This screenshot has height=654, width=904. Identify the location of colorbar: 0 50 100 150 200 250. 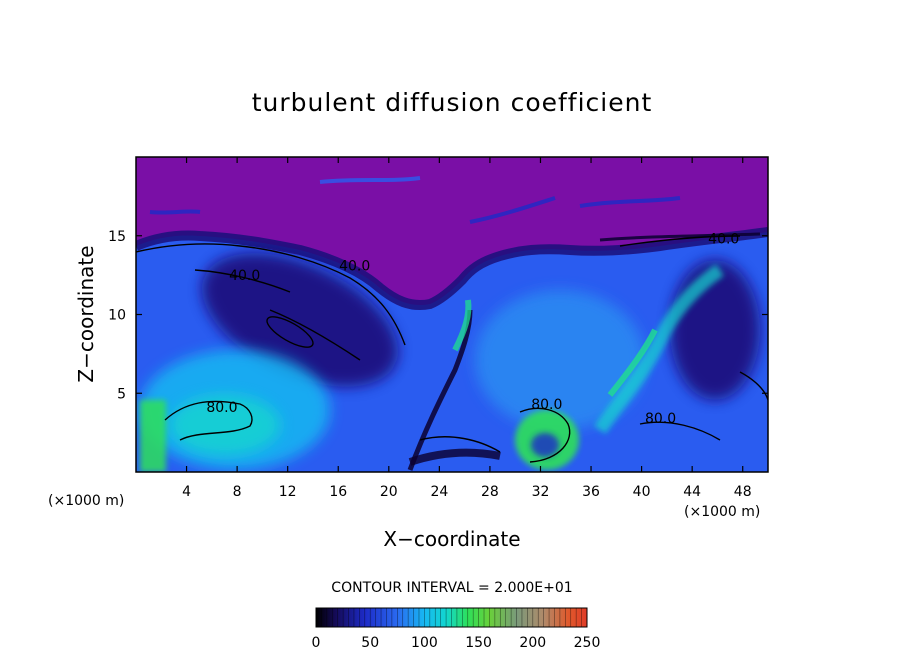
(456, 629).